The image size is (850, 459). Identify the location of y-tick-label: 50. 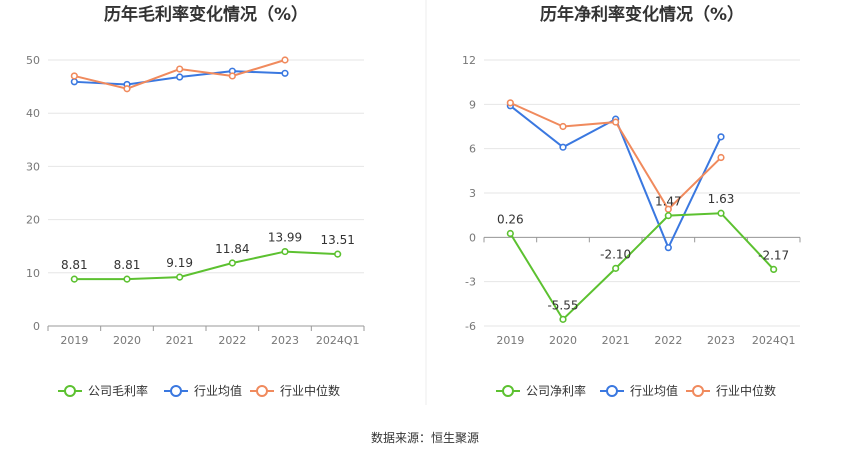
(33, 60).